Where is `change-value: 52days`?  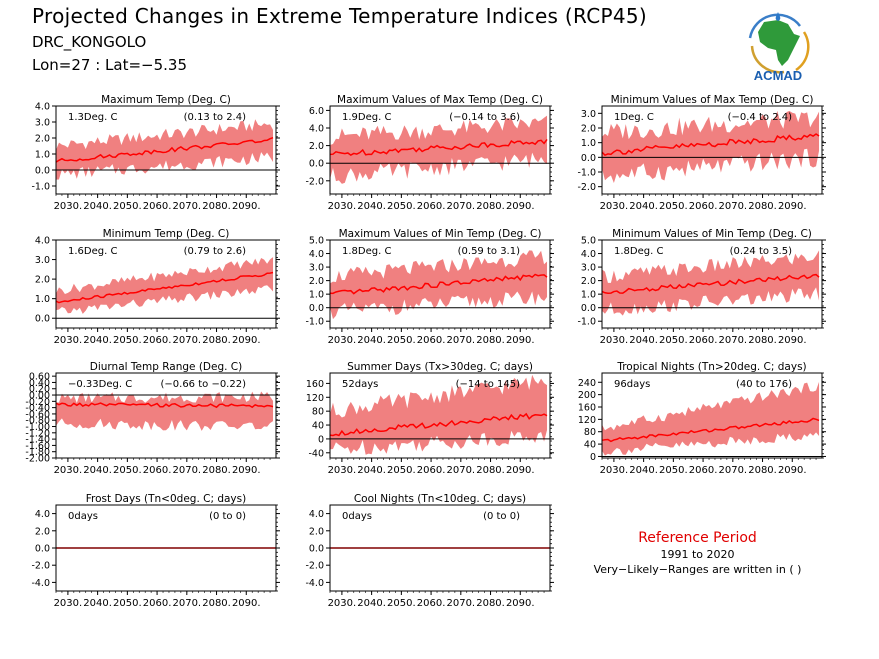 change-value: 52days is located at coordinates (360, 384).